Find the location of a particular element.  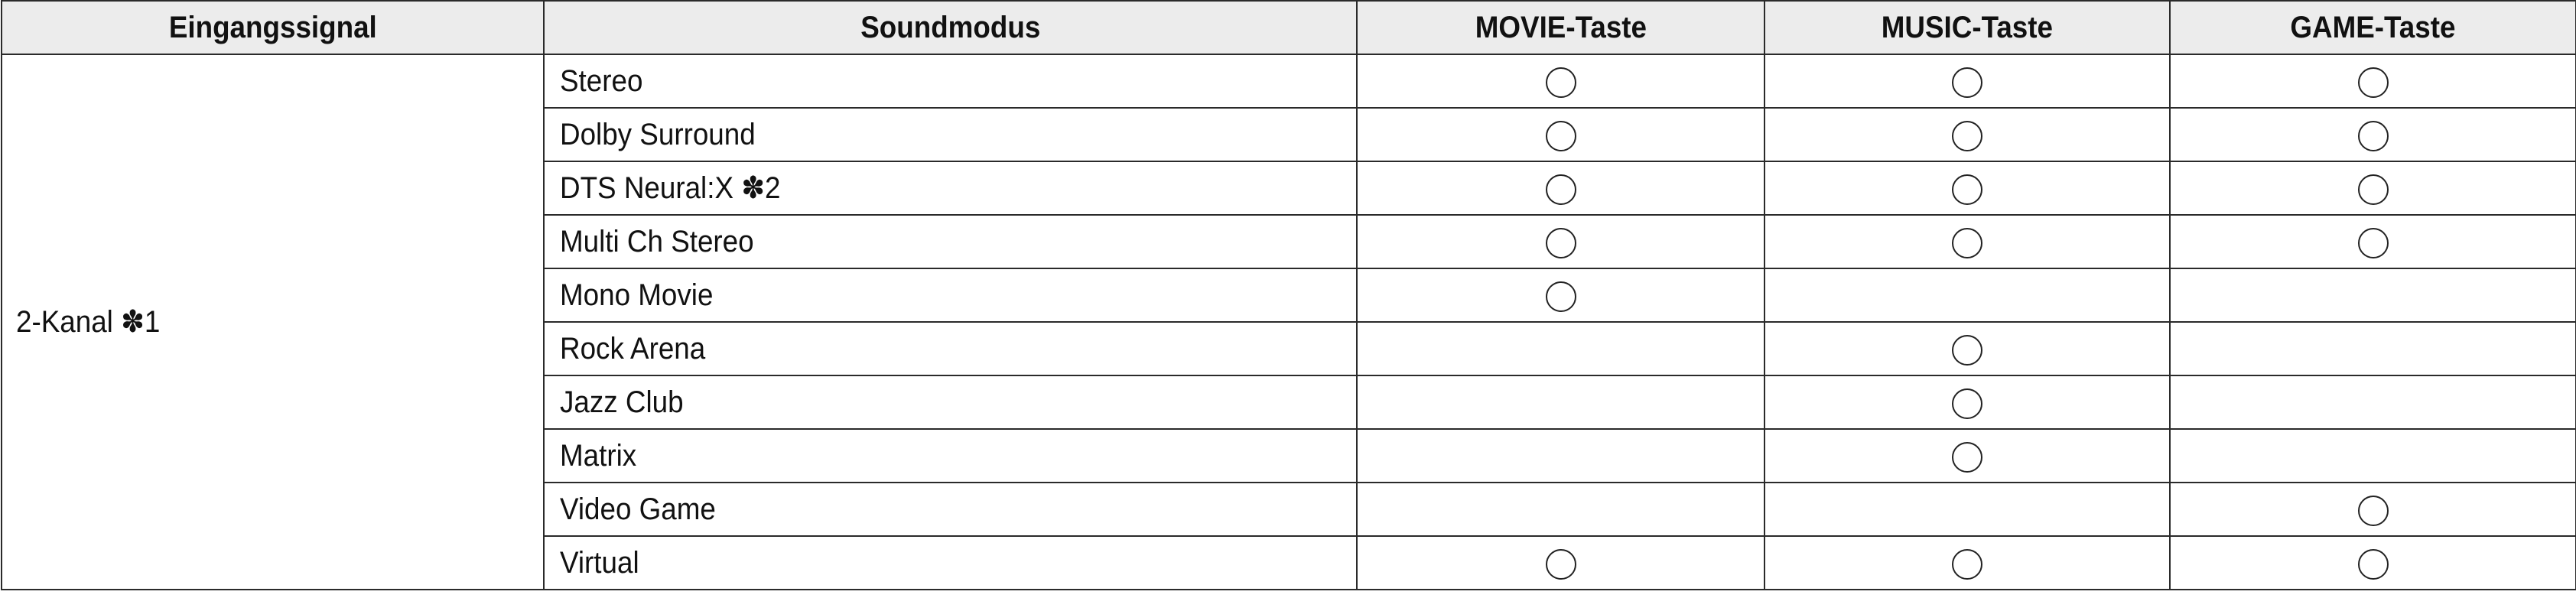

table-row: Multi Ch Stereo is located at coordinates (1289, 241).